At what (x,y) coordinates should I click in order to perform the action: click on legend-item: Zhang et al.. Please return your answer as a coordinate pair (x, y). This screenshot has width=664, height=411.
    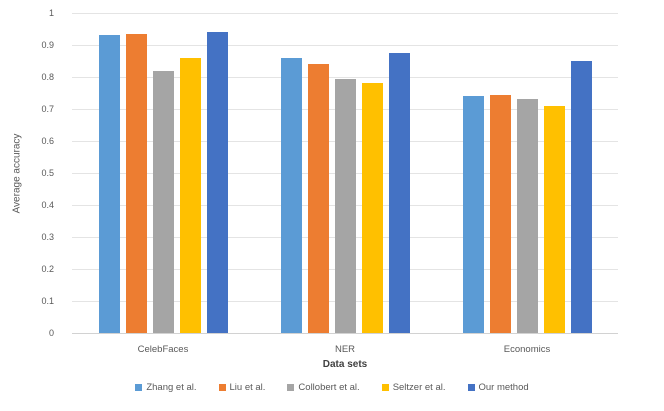
    Looking at the image, I should click on (166, 387).